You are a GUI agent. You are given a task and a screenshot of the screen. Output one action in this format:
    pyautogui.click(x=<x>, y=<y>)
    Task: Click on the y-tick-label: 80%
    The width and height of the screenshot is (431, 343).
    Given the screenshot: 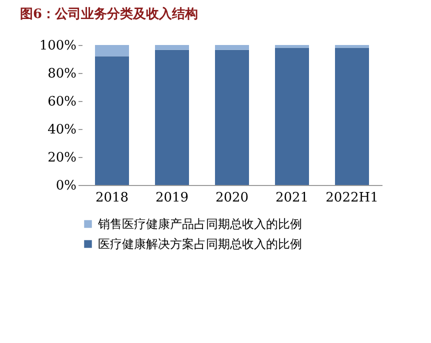 What is the action you would take?
    pyautogui.click(x=62, y=74)
    